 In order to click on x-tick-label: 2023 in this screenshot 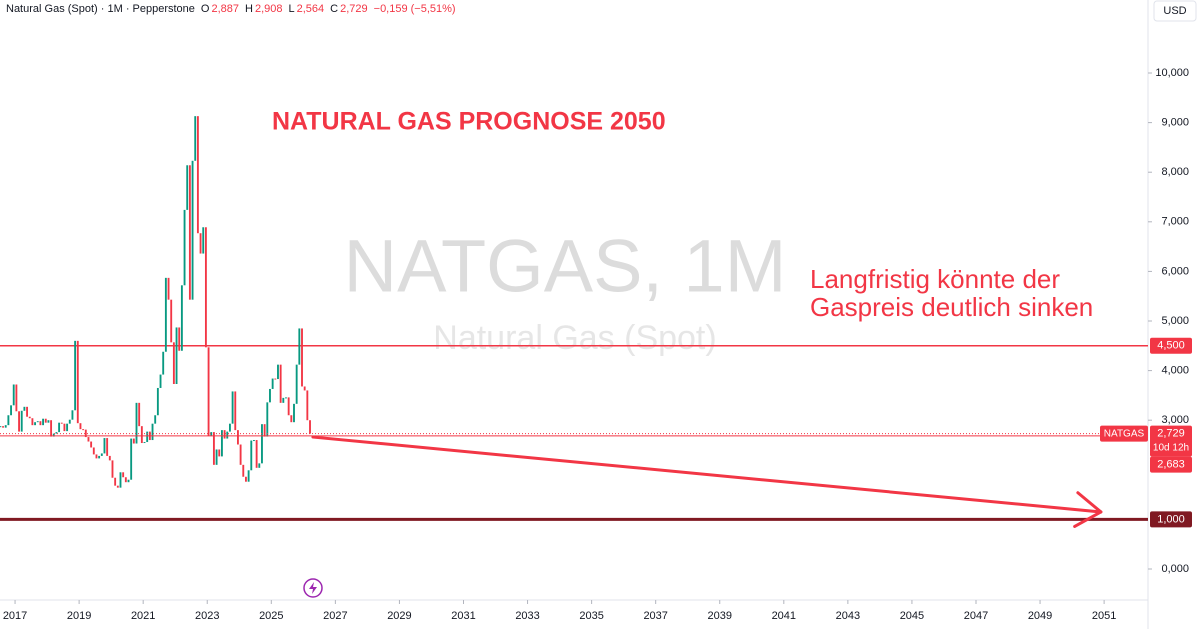, I will do `click(207, 616)`.